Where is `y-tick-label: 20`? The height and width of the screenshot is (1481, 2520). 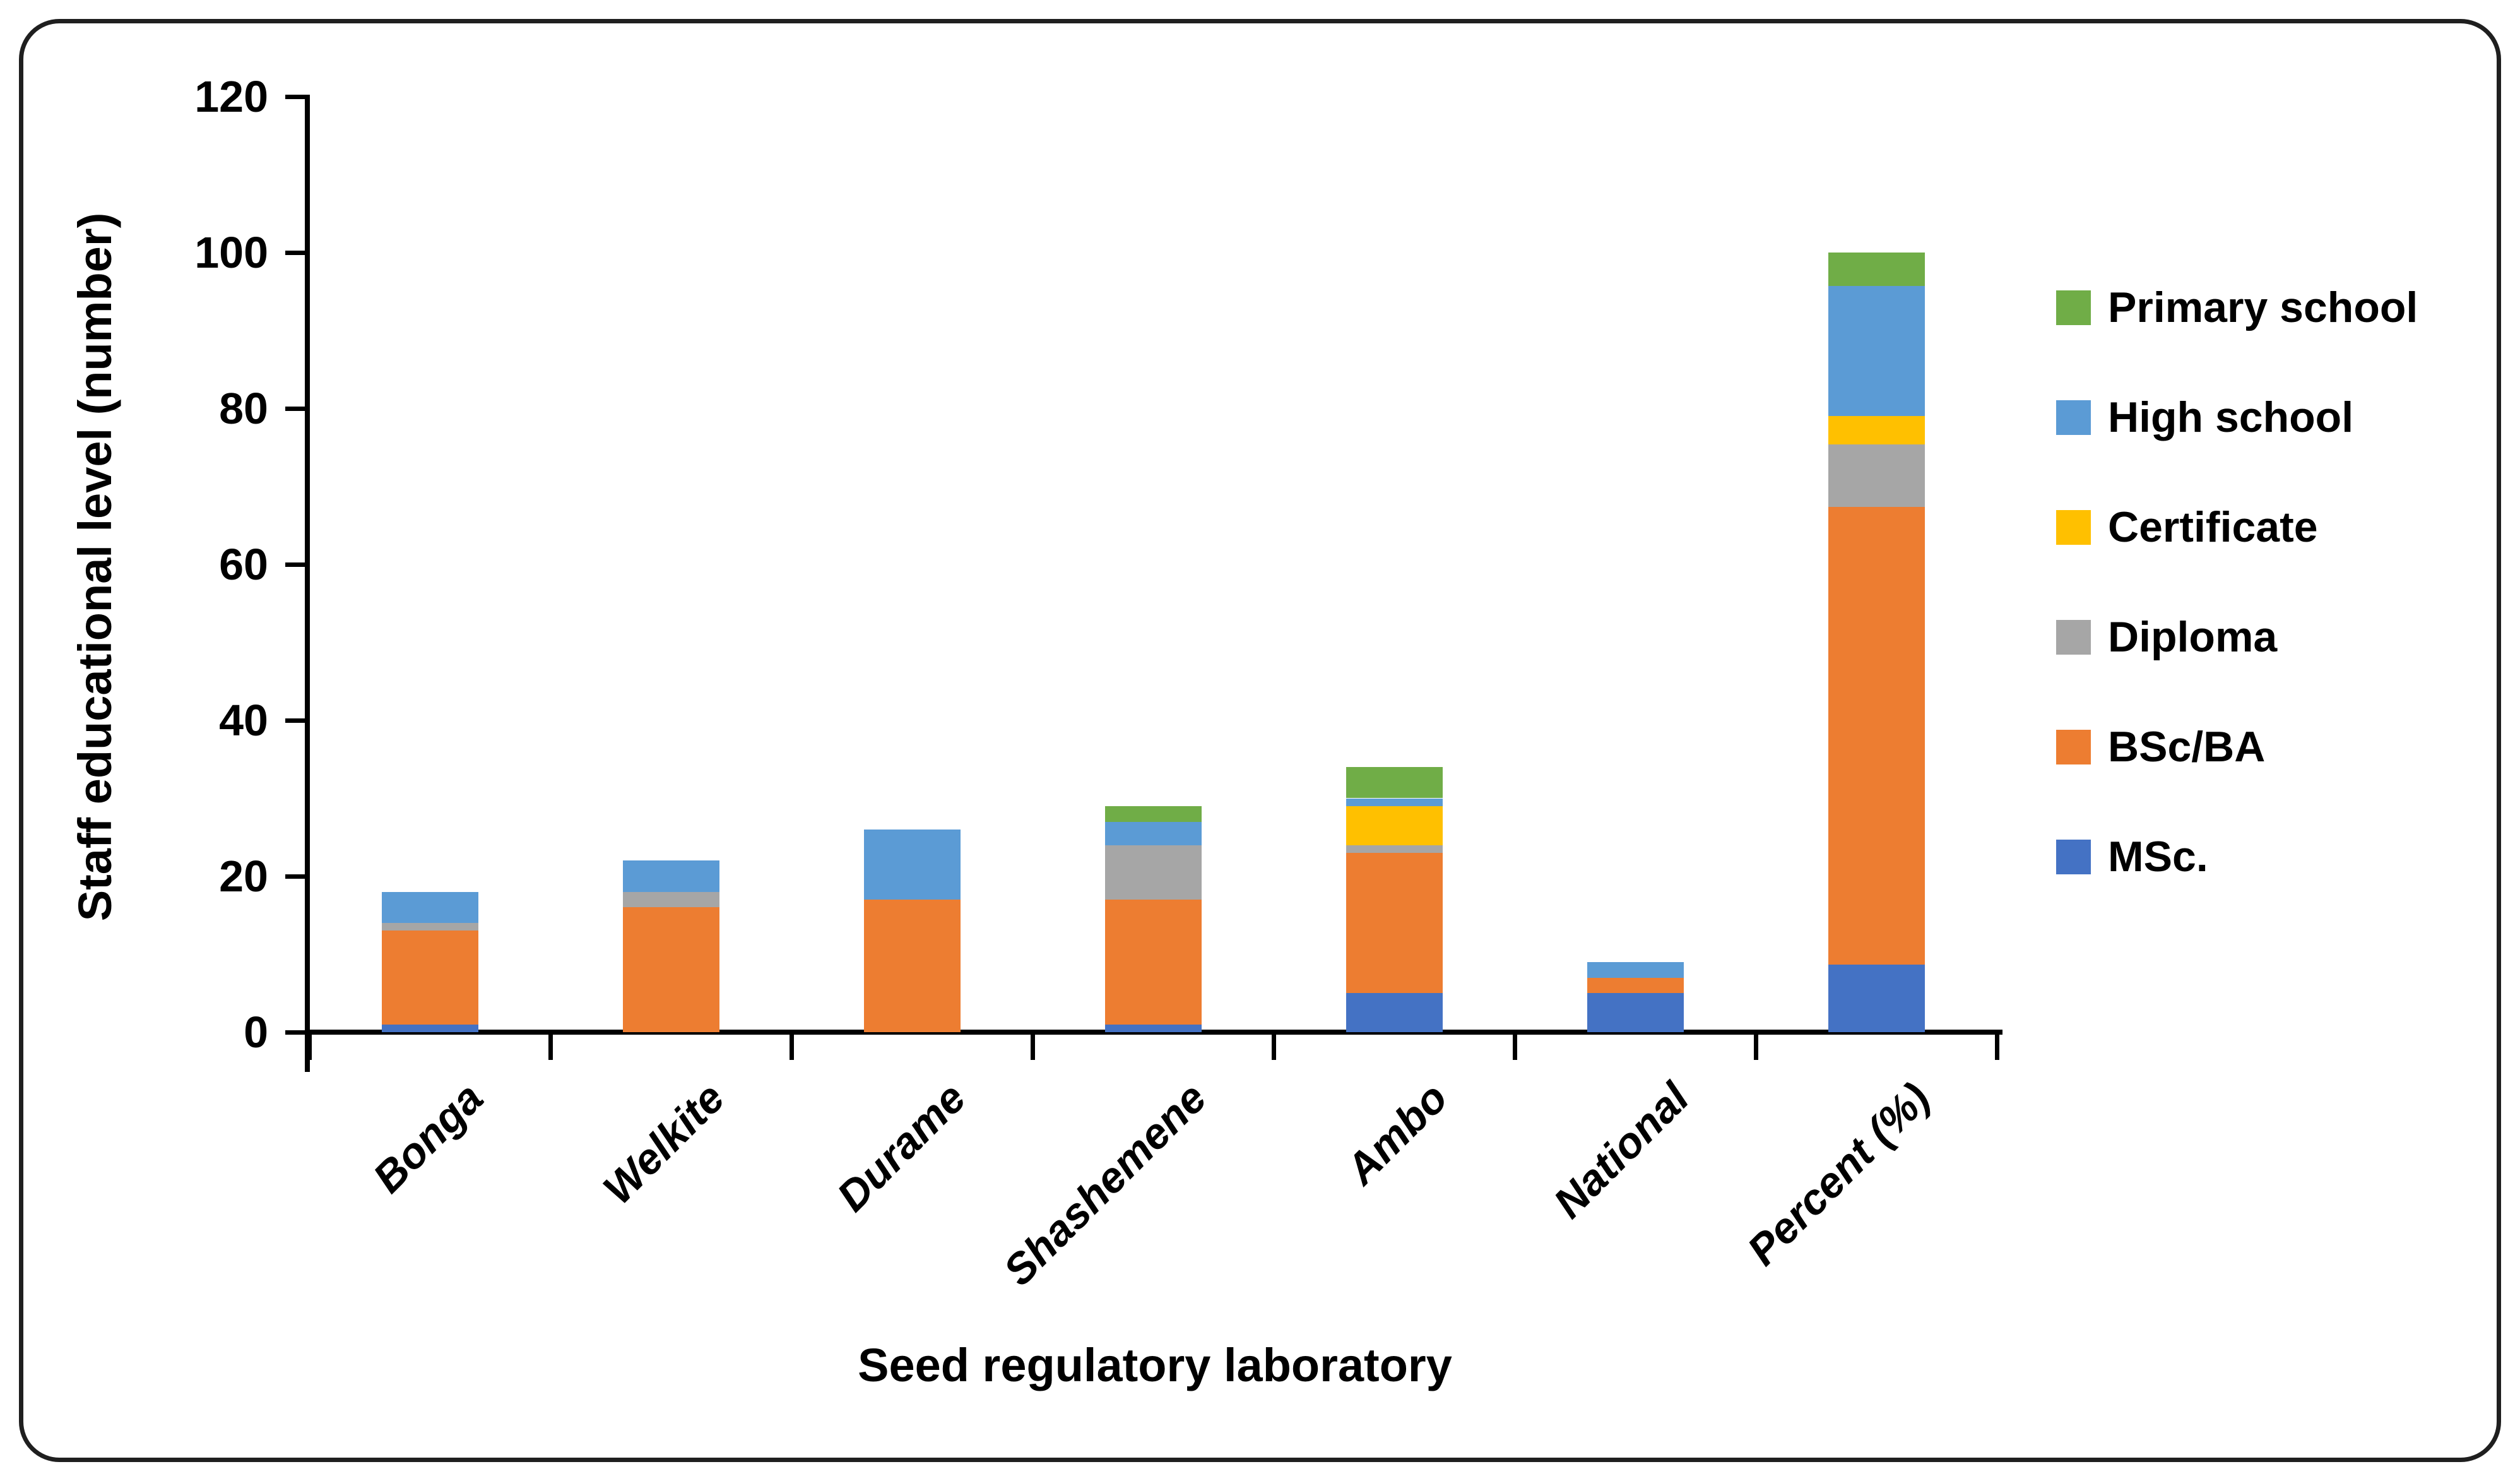
y-tick-label: 20 is located at coordinates (243, 876).